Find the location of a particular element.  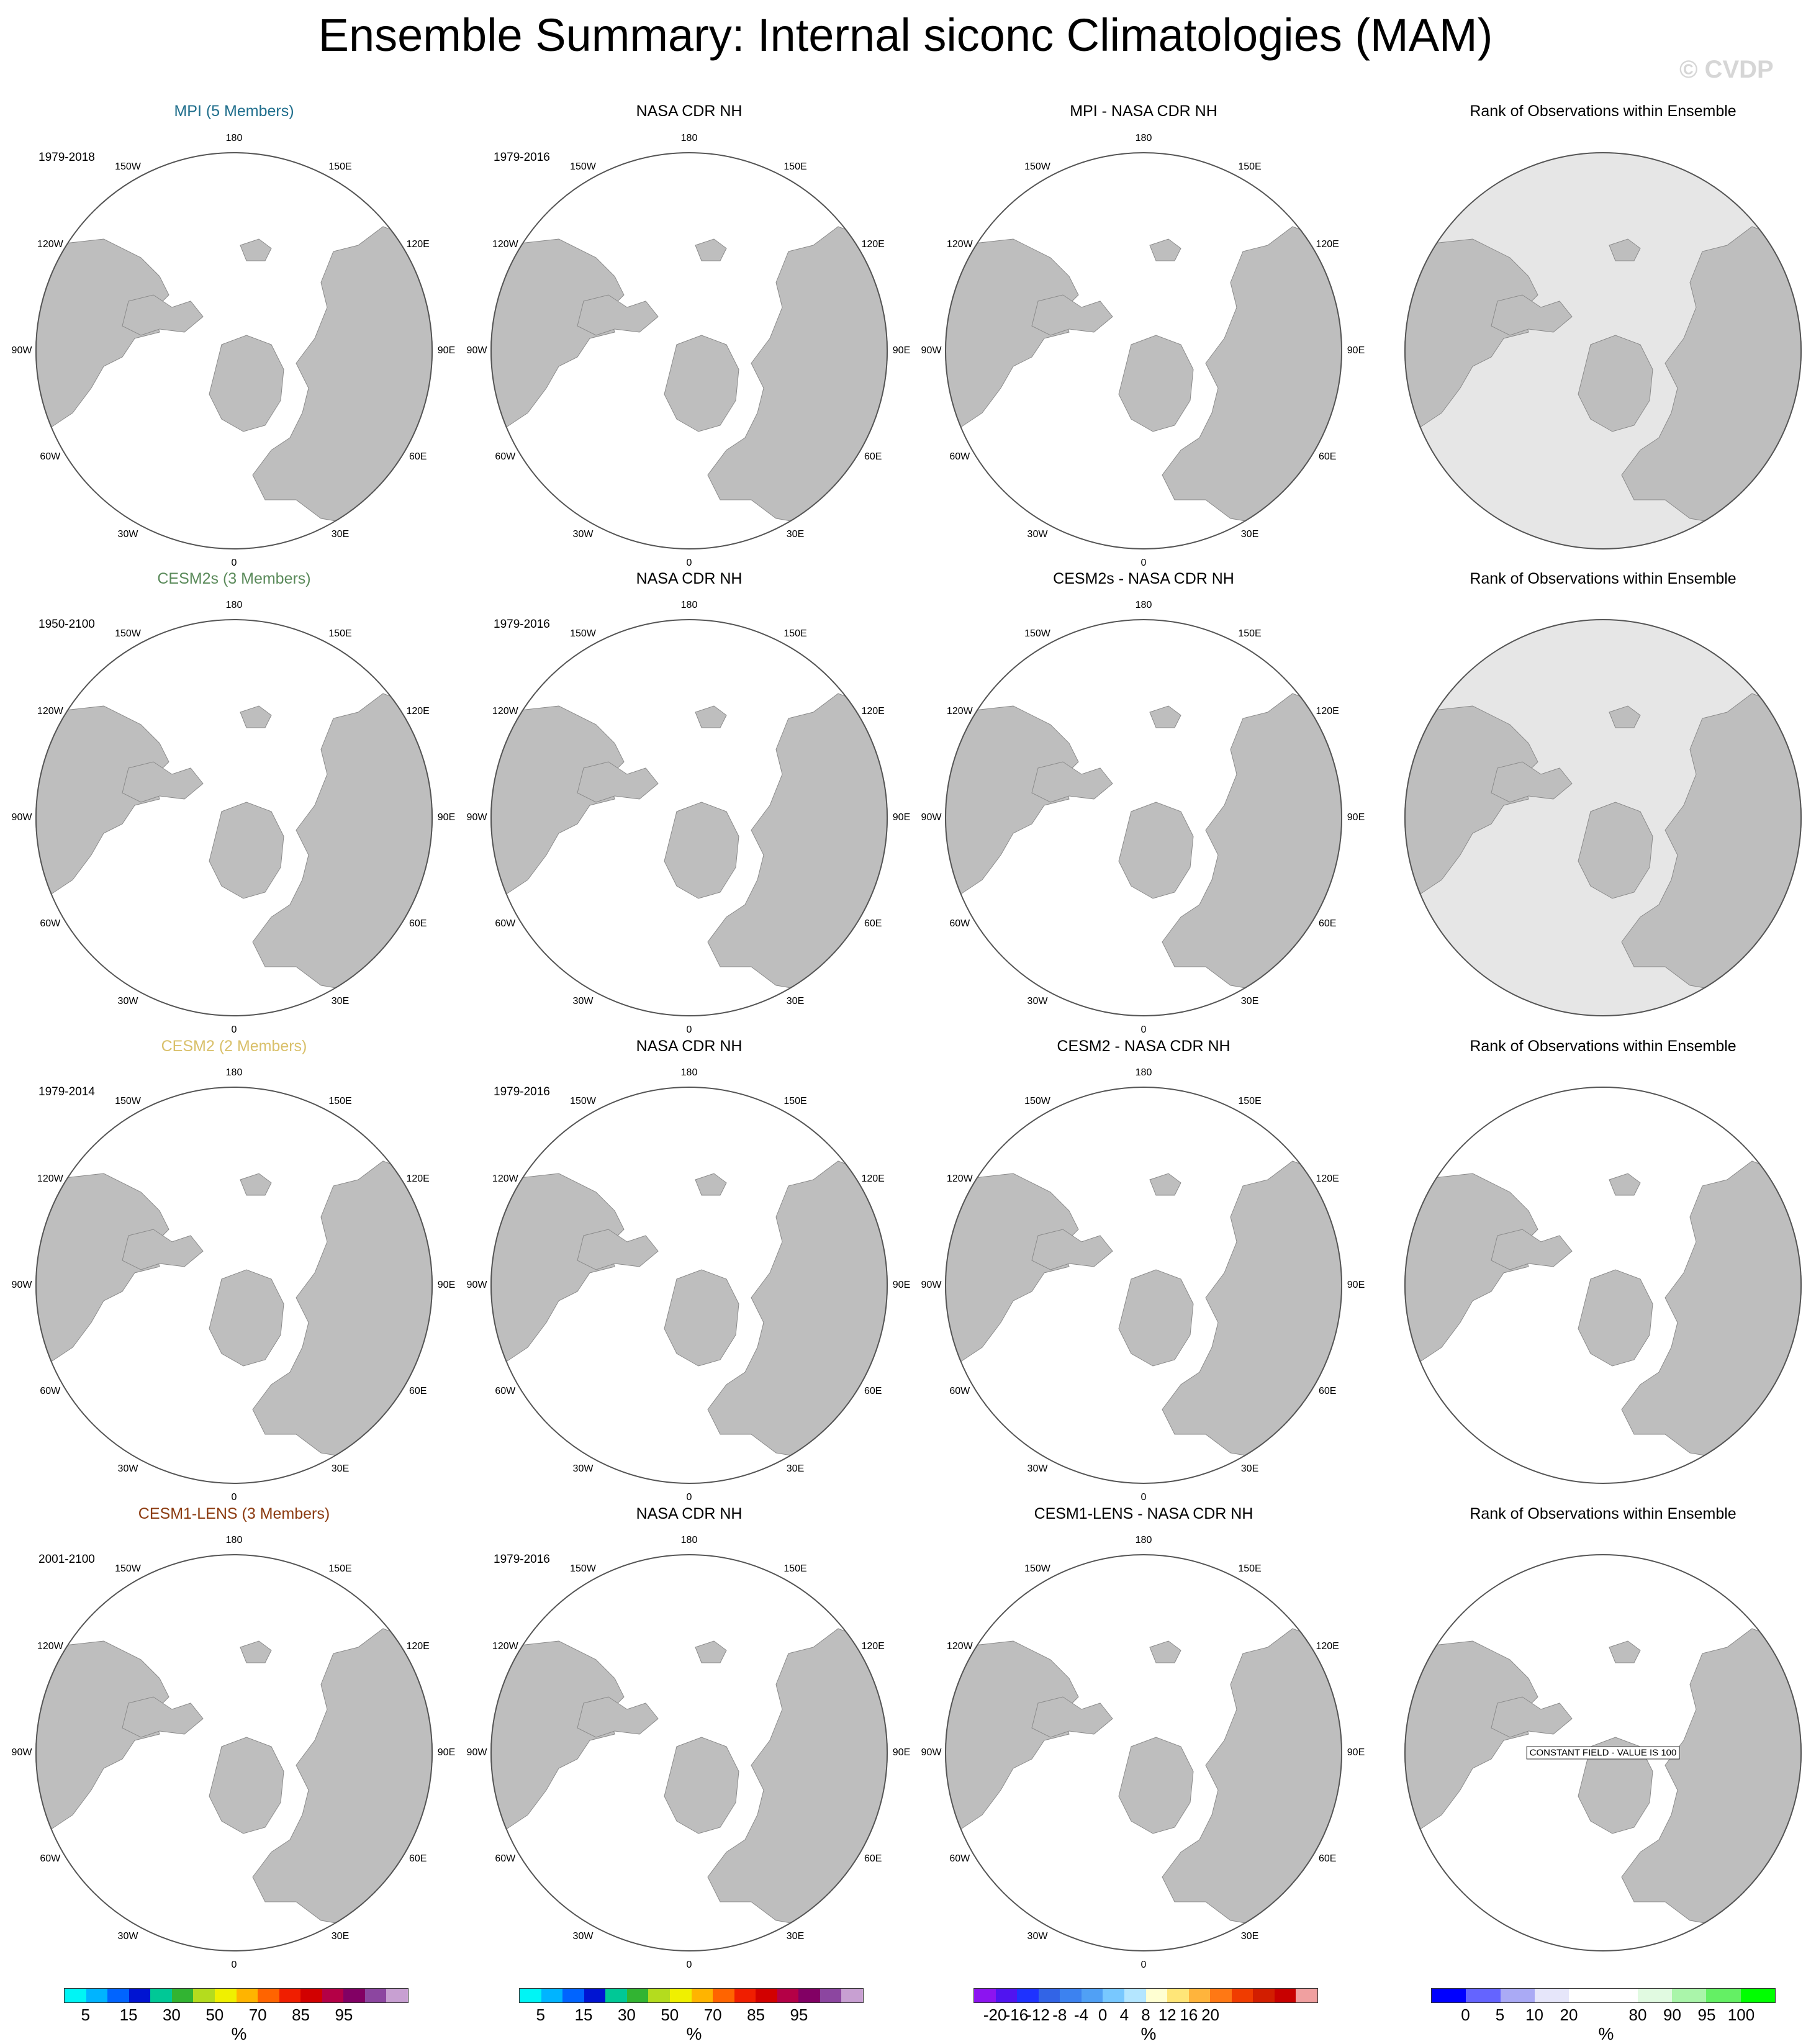

panel-title: CESM2 (2 Members) is located at coordinates (234, 1046).